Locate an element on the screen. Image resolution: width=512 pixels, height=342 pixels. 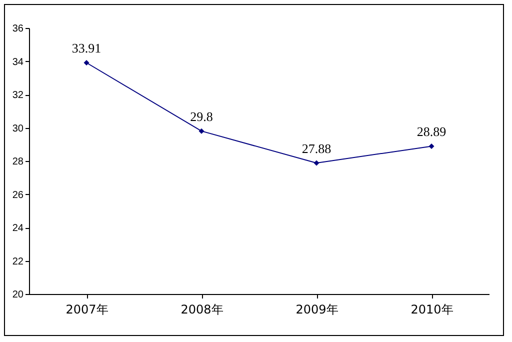
x-tick-label: 2008年 is located at coordinates (202, 309).